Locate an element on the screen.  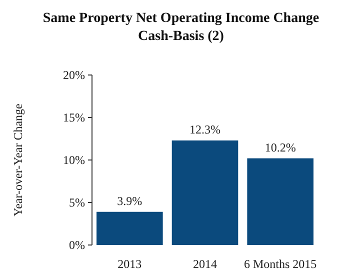
y-tick-label: 0% is located at coordinates (77, 245).